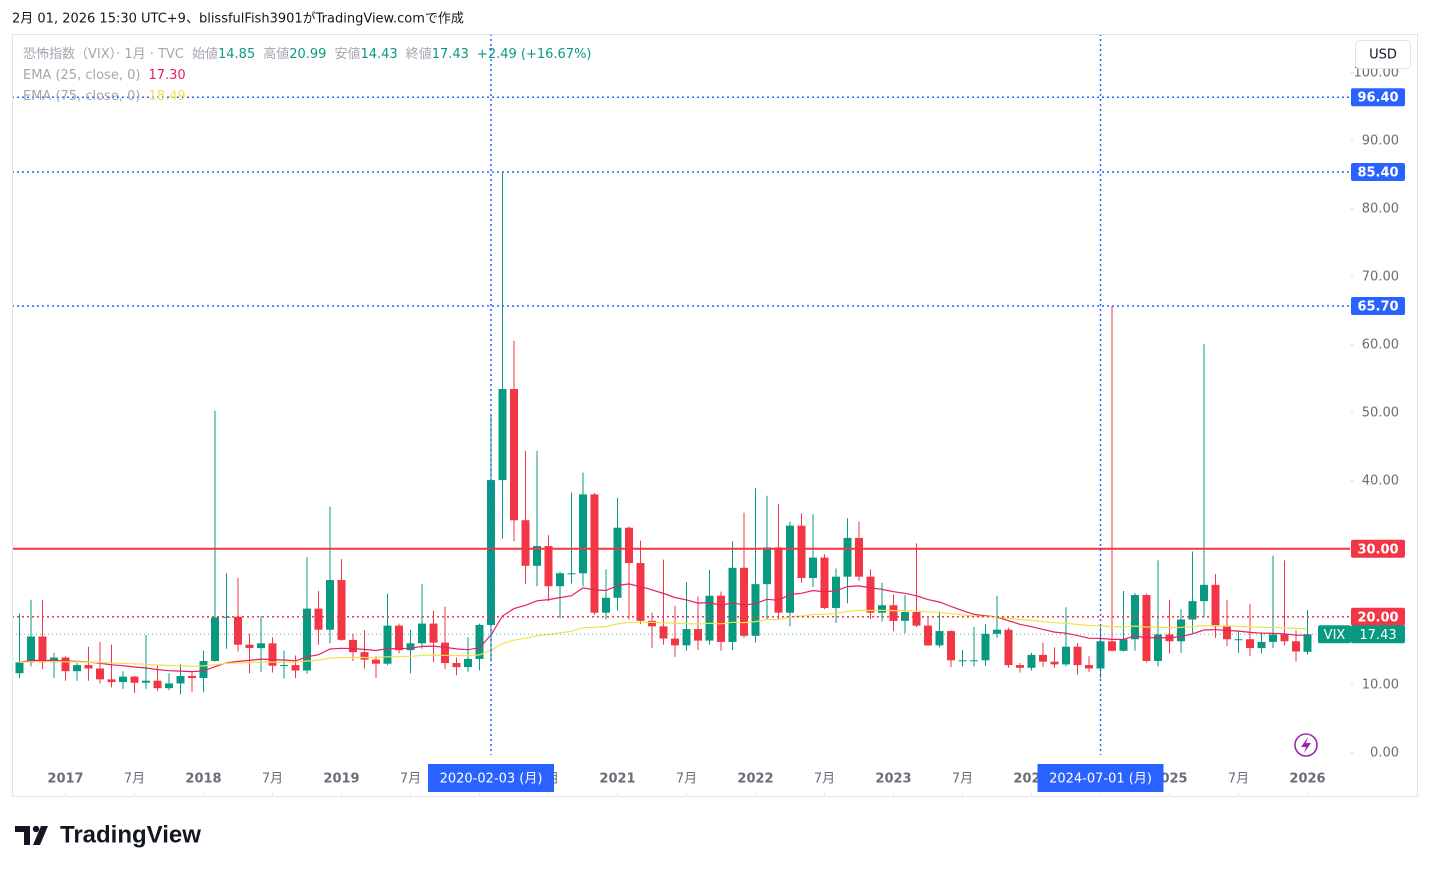 The width and height of the screenshot is (1431, 872). What do you see at coordinates (755, 779) in the screenshot?
I see `x-tick-label: 2022` at bounding box center [755, 779].